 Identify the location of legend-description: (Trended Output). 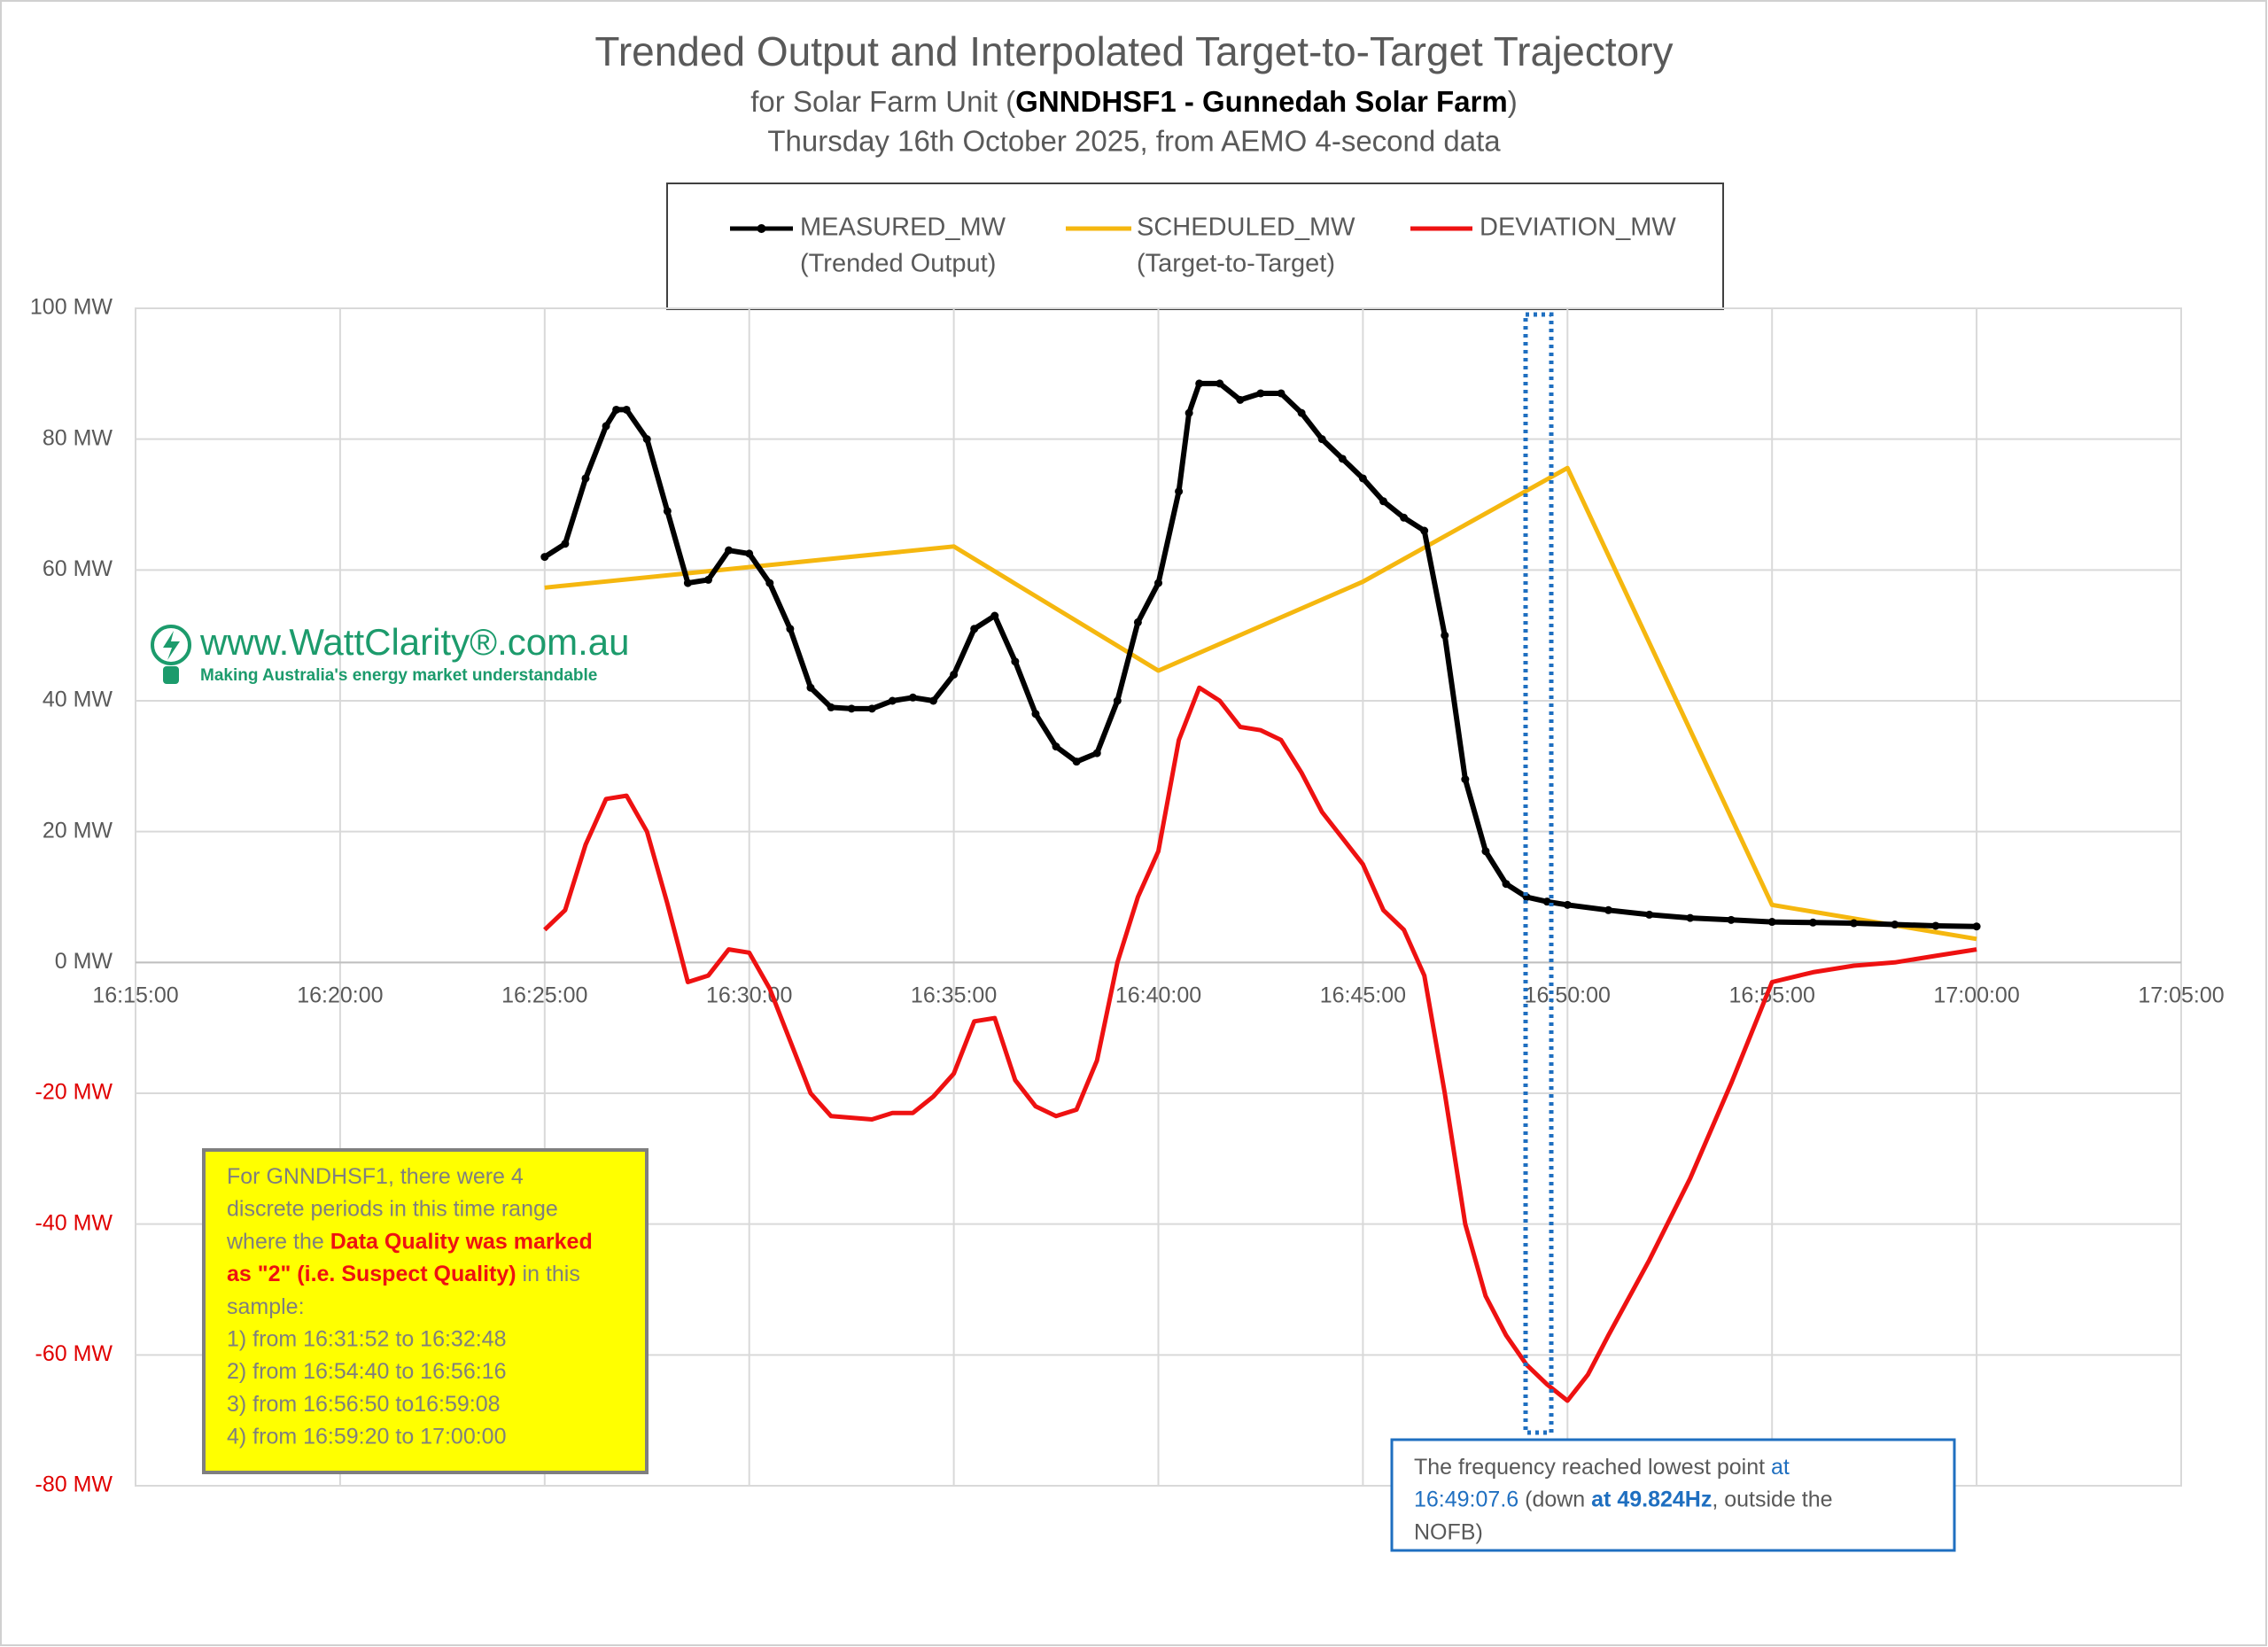
(898, 264).